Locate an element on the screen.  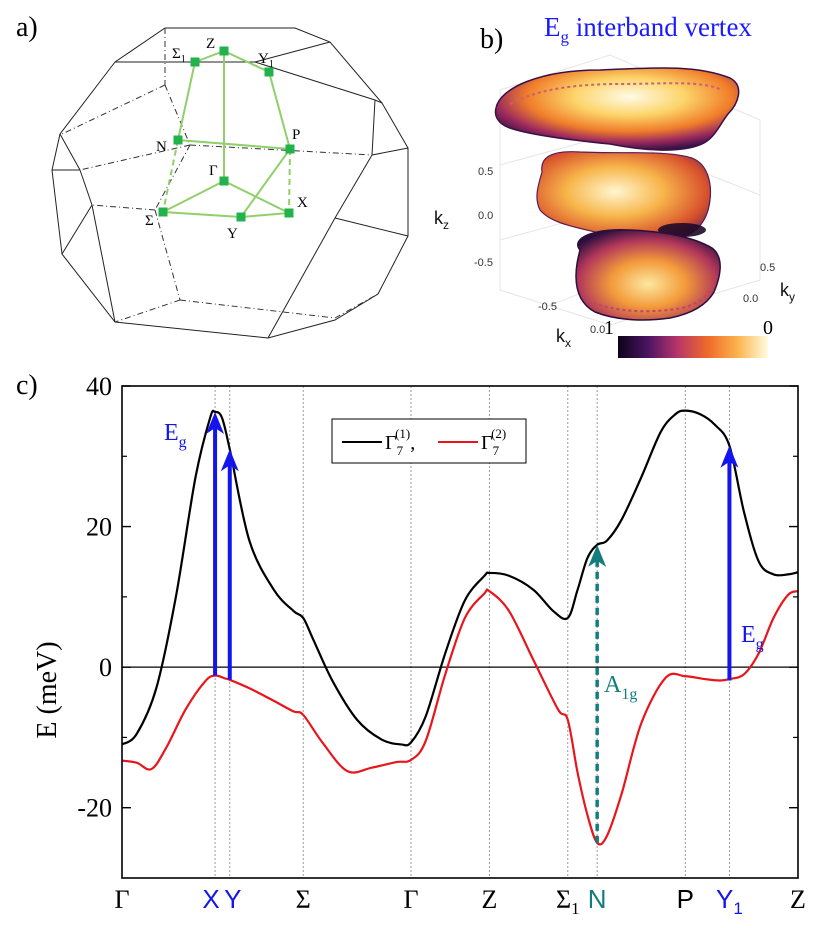
y-tick-label-1: 0 is located at coordinates (105, 667).